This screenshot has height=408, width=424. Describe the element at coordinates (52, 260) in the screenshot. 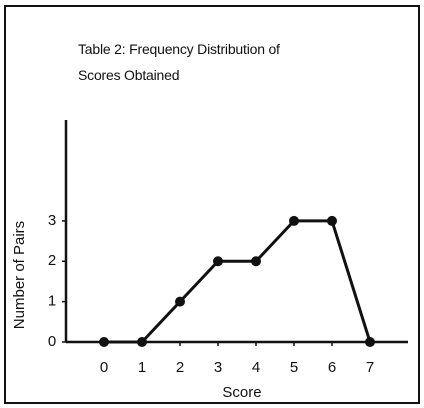

I see `y-tick-label: 2` at that location.